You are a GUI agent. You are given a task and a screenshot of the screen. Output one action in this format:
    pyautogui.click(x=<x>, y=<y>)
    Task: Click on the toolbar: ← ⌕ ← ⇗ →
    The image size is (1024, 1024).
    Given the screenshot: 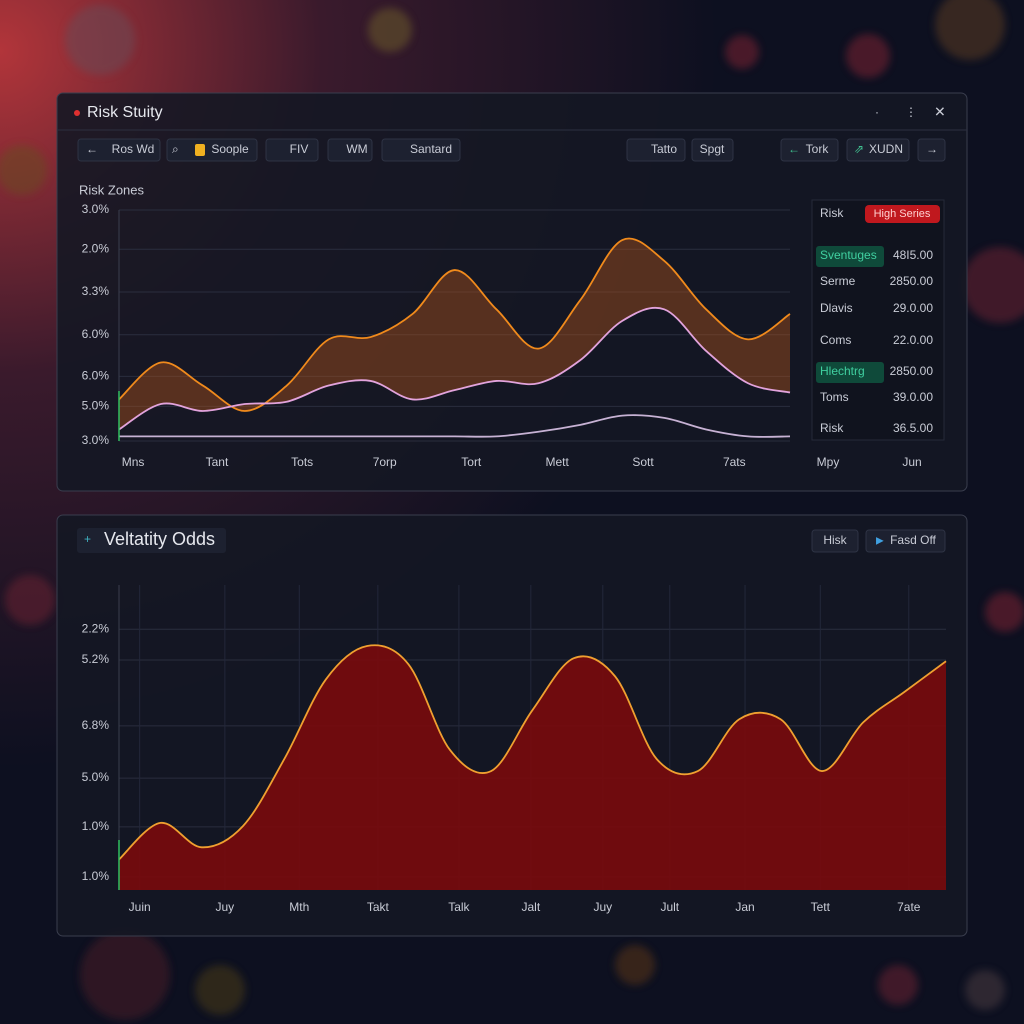 What is the action you would take?
    pyautogui.click(x=511, y=150)
    